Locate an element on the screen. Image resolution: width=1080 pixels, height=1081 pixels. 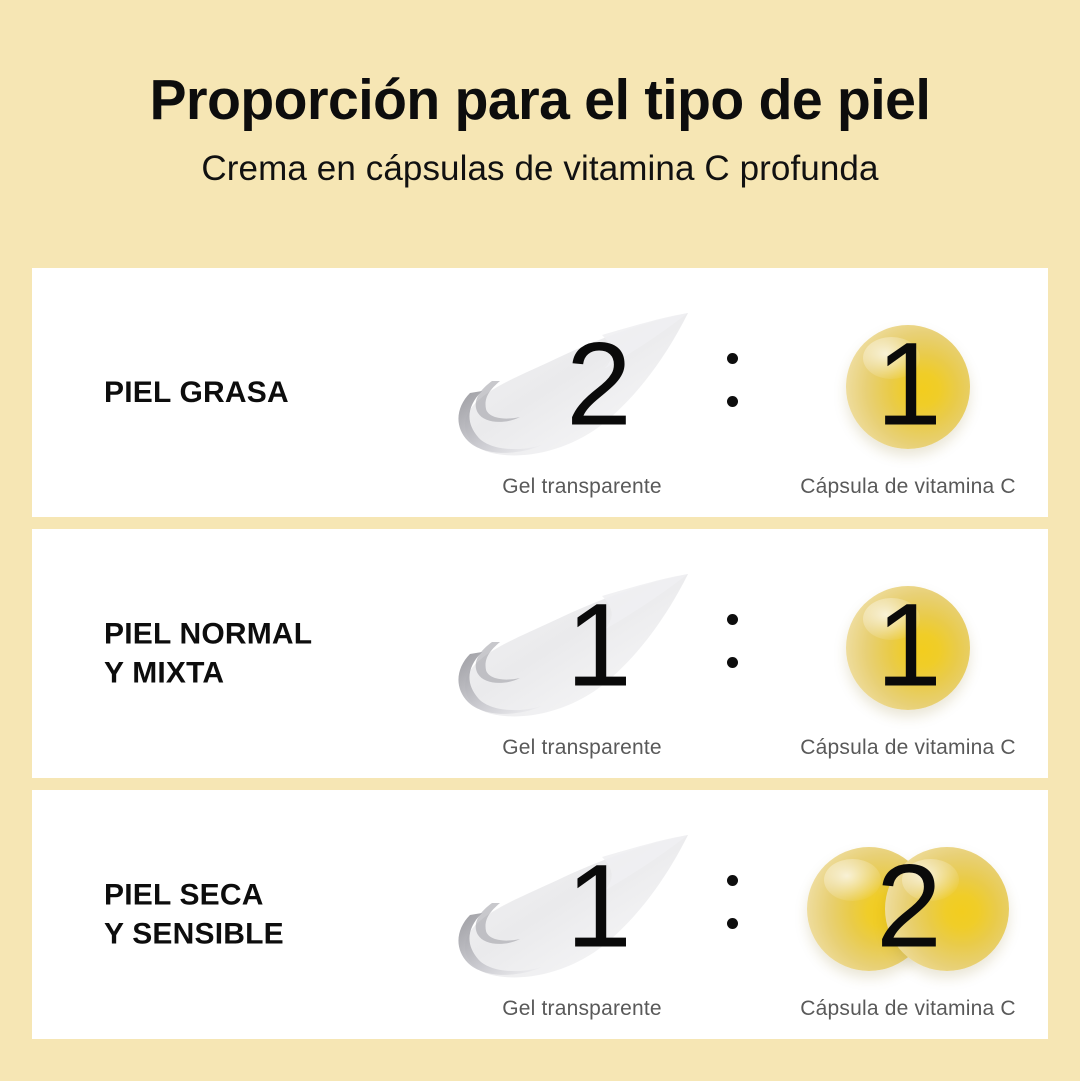
capsule-column: 2 Cápsula de vitamina C is located at coordinates (908, 915).